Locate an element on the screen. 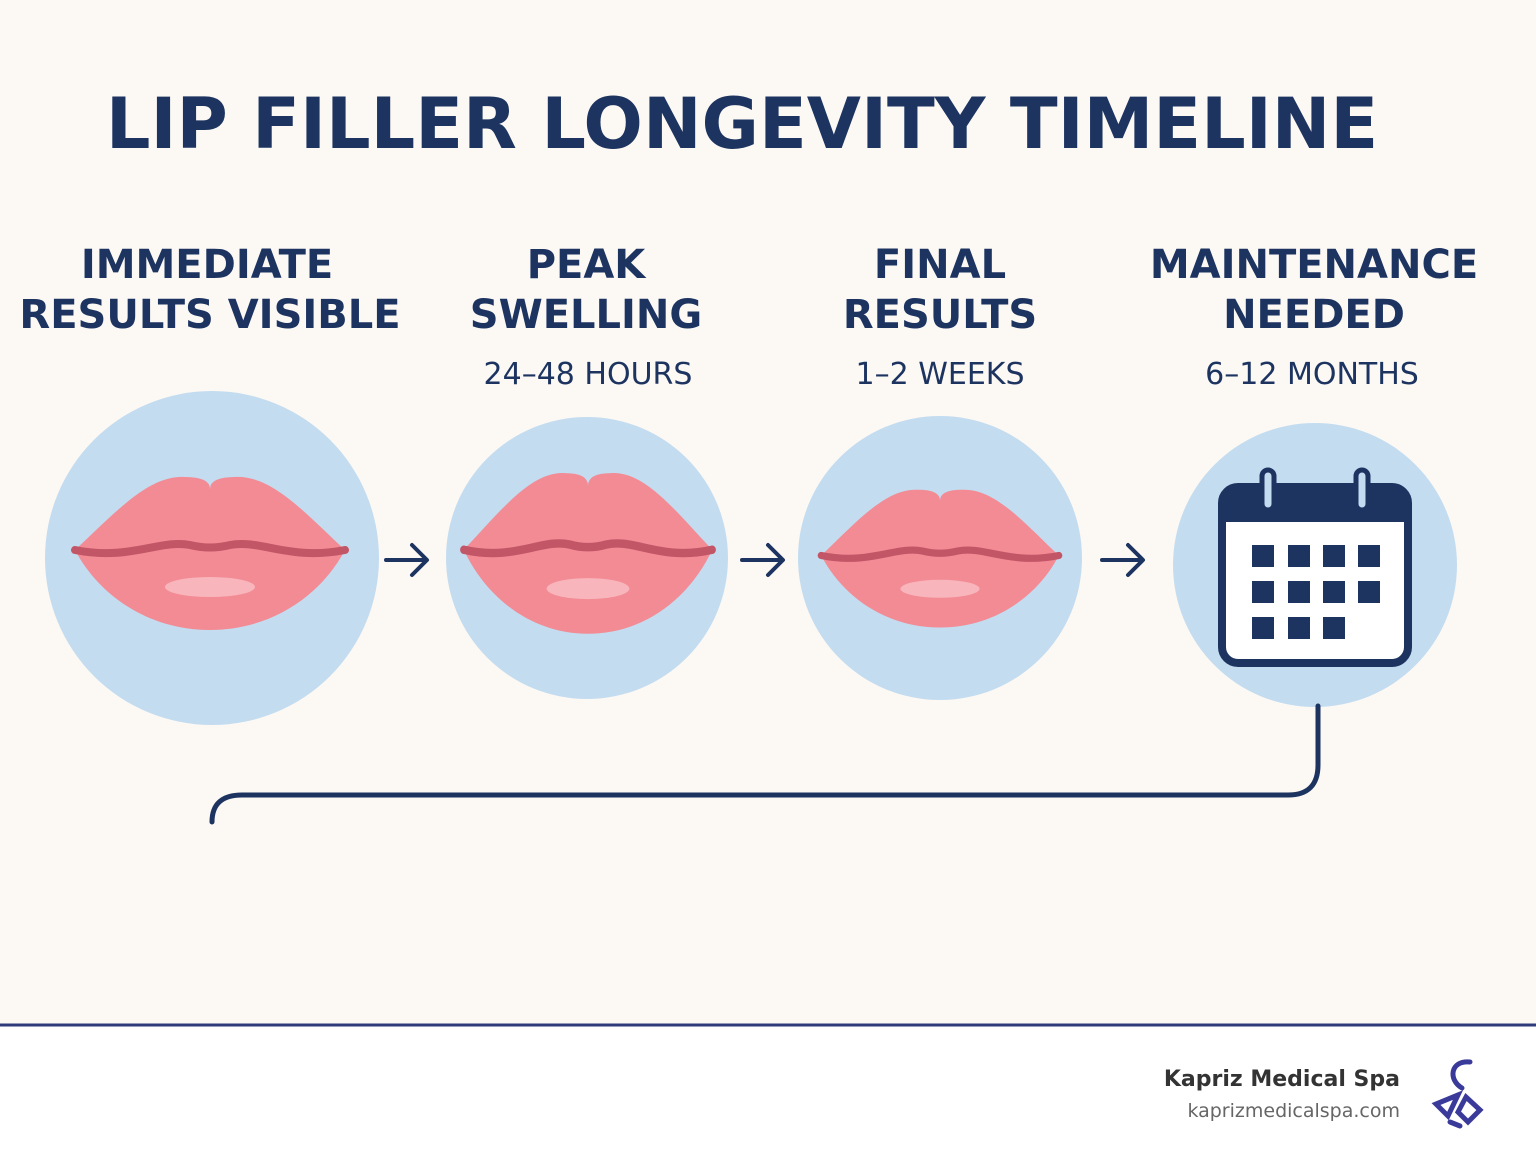 This screenshot has width=1536, height=1154. title: LIP FILLER LONGEVITY TIMELINE is located at coordinates (742, 124).